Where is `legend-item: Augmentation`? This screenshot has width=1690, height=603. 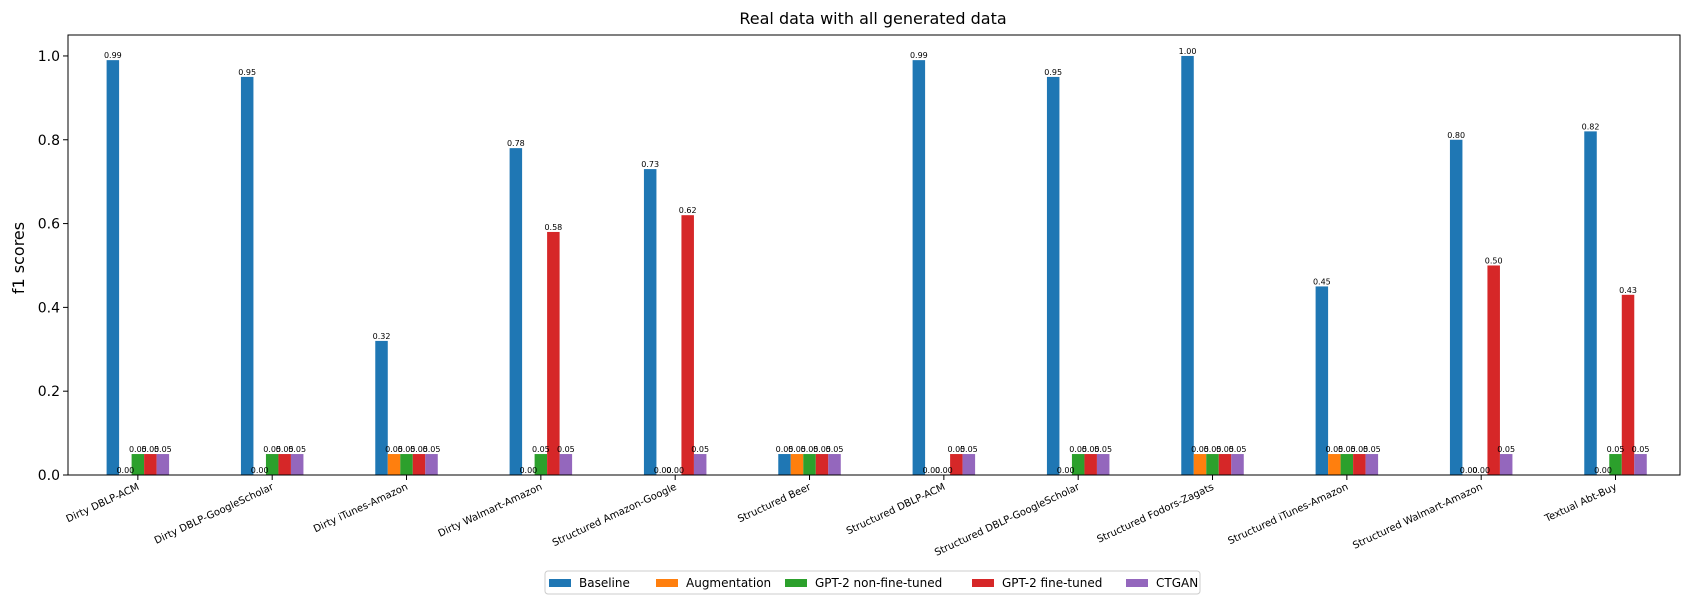
legend-item: Augmentation is located at coordinates (713, 583).